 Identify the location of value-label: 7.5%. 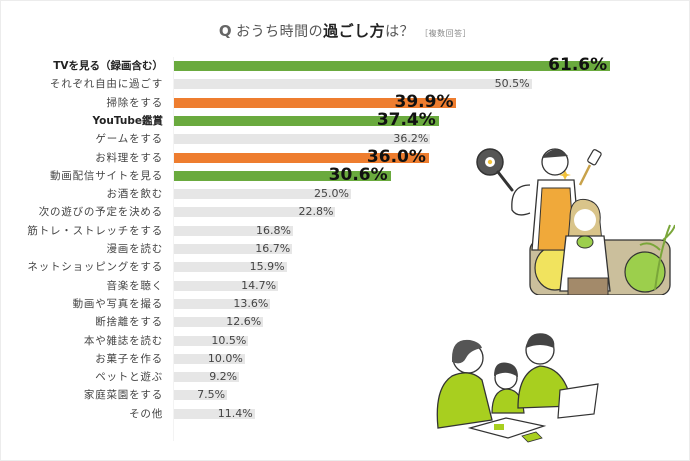
(211, 395).